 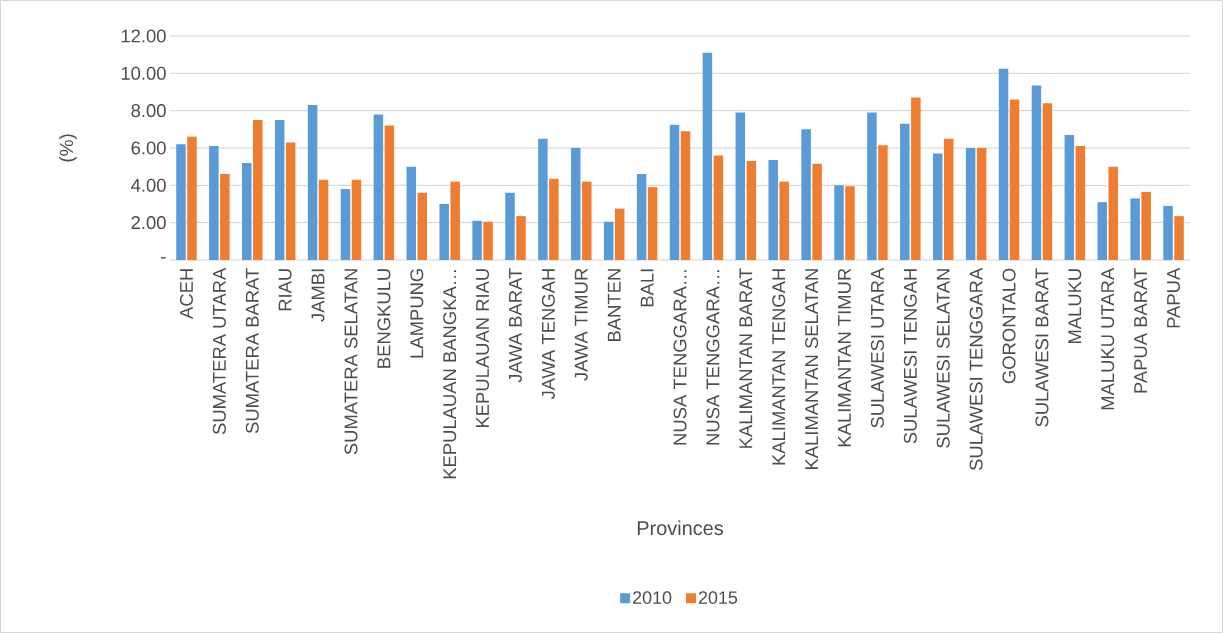 What do you see at coordinates (581, 324) in the screenshot?
I see `x-tick-label: JAWA TIMUR` at bounding box center [581, 324].